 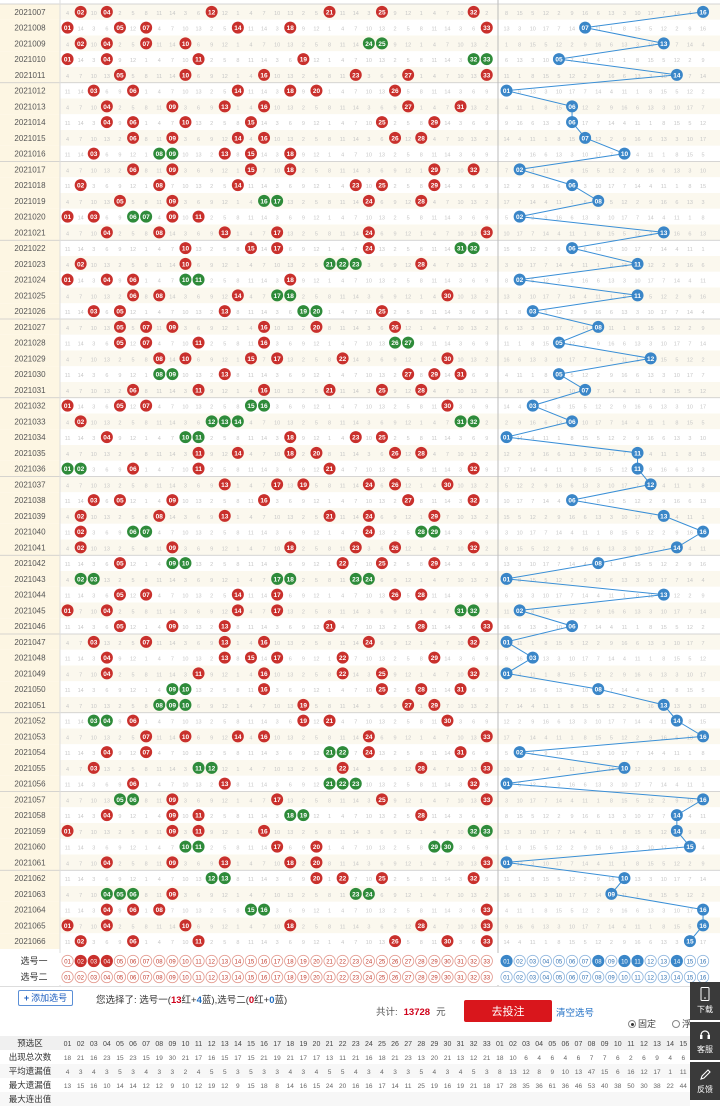 What do you see at coordinates (637, 469) in the screenshot?
I see `blue-ball-number: 11` at bounding box center [637, 469].